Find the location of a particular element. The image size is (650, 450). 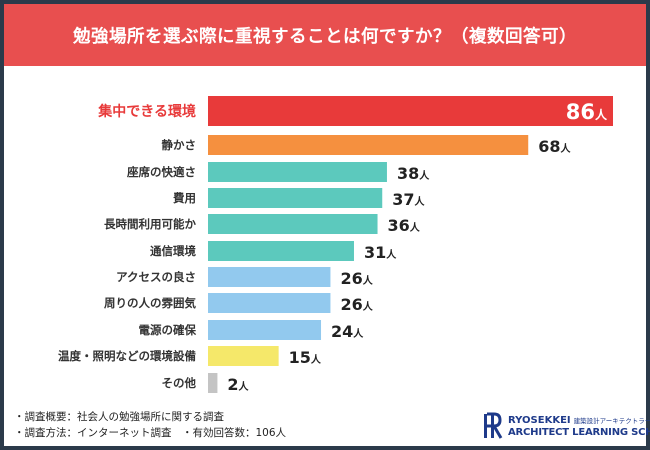

category-label: 温度・照明などの環境設備 is located at coordinates (127, 356).